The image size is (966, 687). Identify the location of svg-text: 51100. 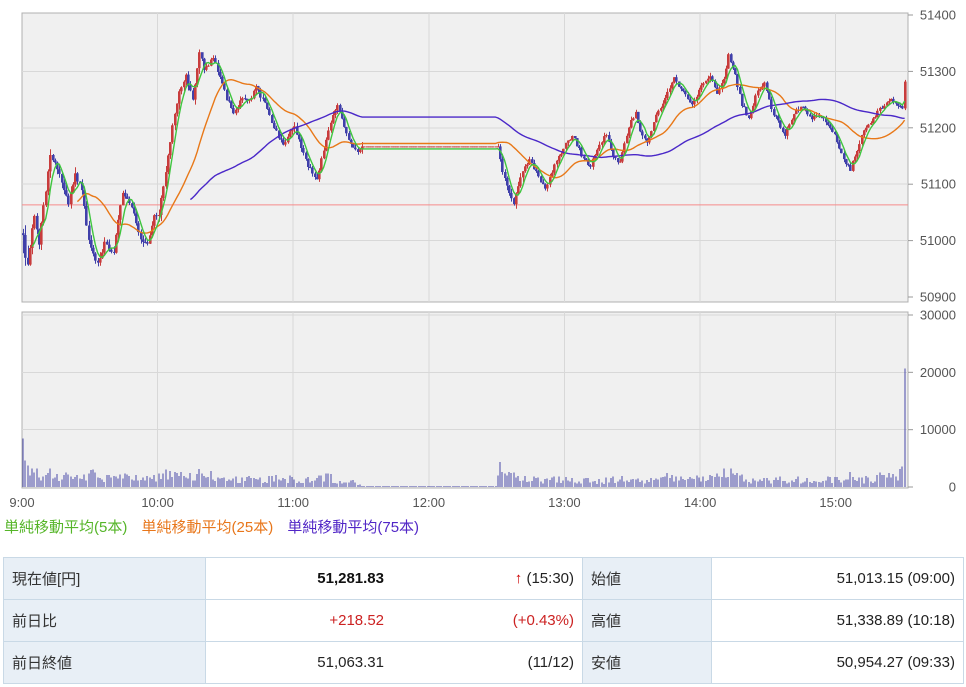
(938, 184).